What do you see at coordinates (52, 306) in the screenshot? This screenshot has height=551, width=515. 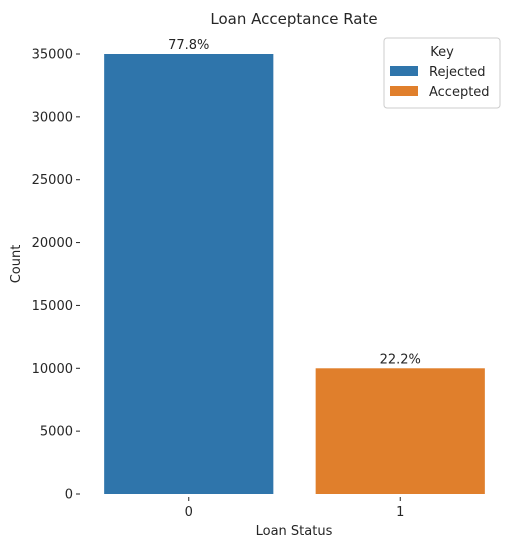 I see `y-tick-label: 15000` at bounding box center [52, 306].